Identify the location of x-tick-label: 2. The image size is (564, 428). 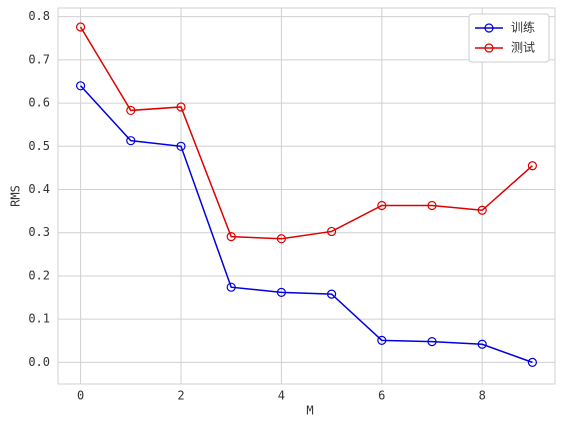
(180, 396).